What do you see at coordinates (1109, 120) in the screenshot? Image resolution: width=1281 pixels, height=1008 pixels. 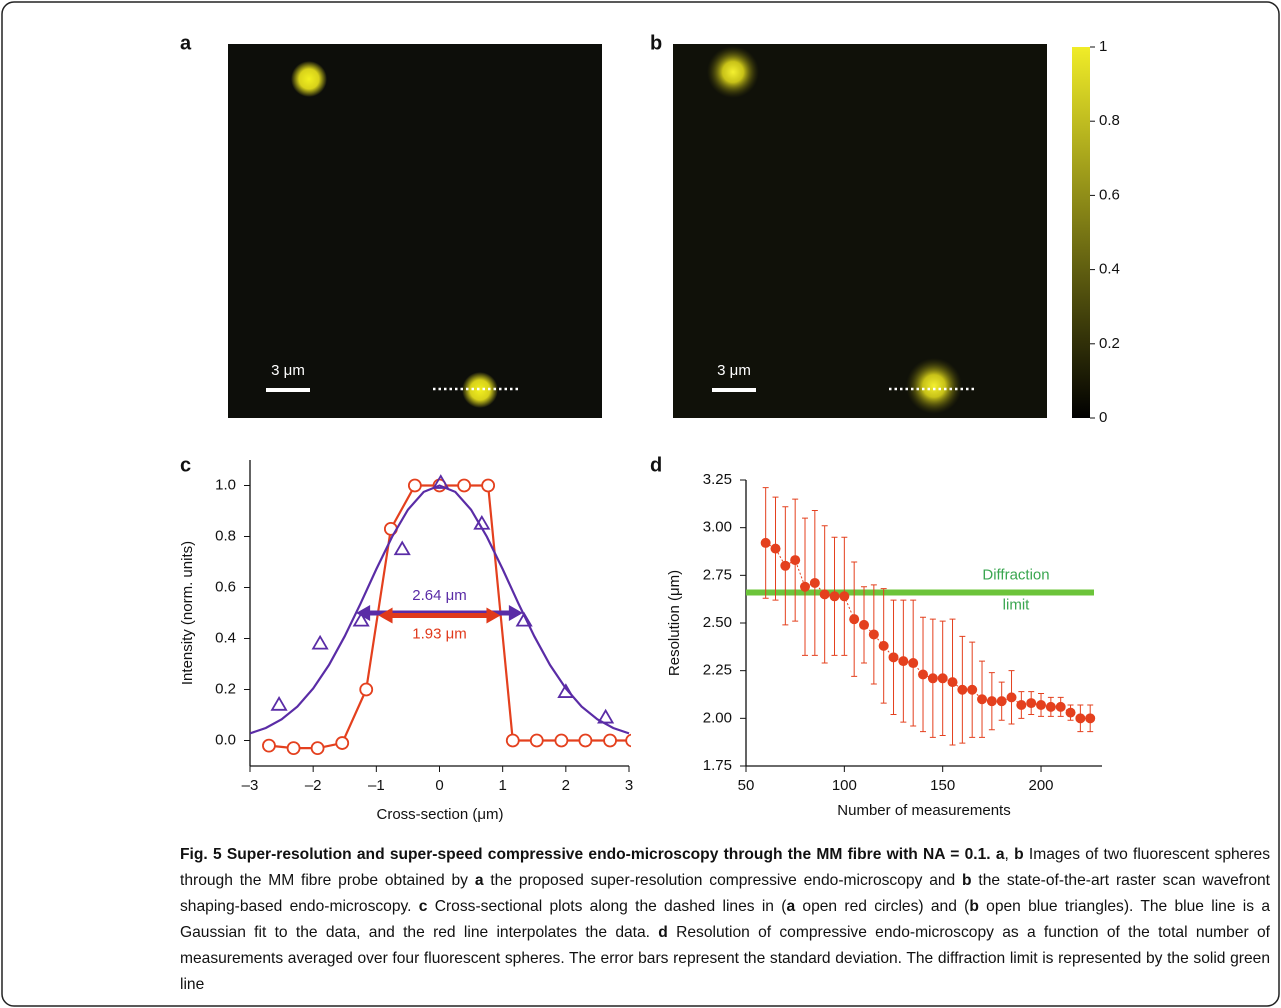 I see `colorbar-tick-label: 0.8` at bounding box center [1109, 120].